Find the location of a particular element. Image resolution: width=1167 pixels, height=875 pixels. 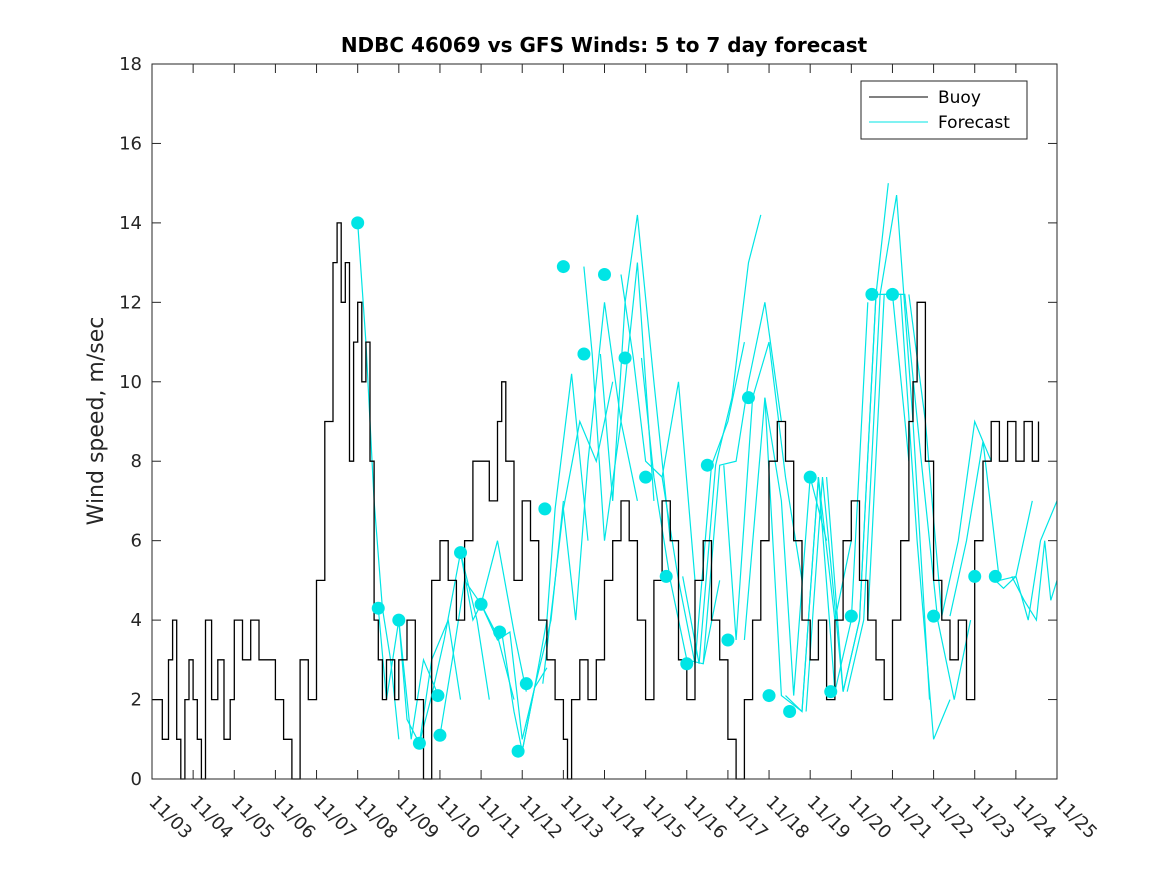

x-tick-label: 11/12 is located at coordinates (541, 818).